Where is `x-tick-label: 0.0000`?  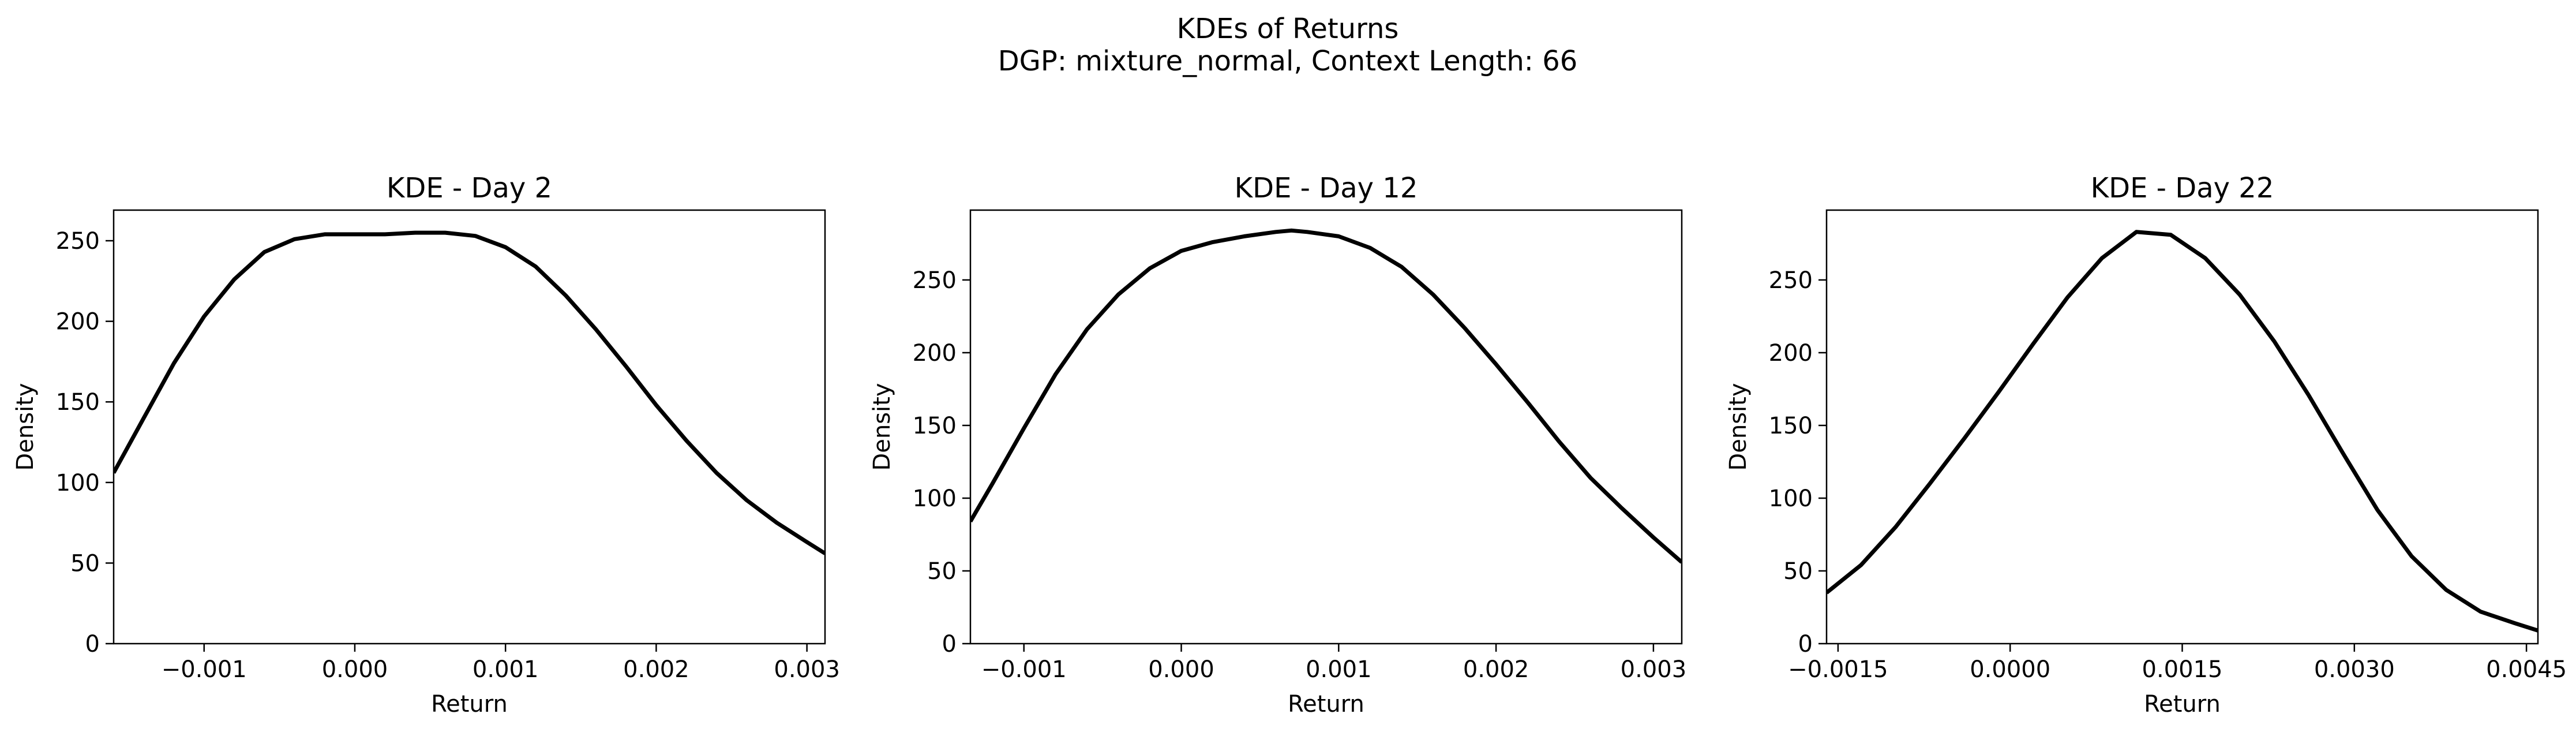
x-tick-label: 0.0000 is located at coordinates (2010, 669).